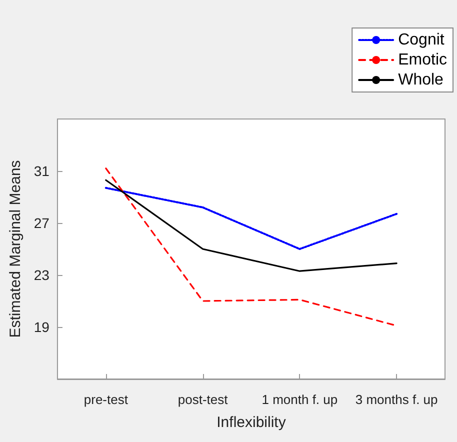 The image size is (457, 442). I want to click on x-tick-label: pre-test, so click(106, 399).